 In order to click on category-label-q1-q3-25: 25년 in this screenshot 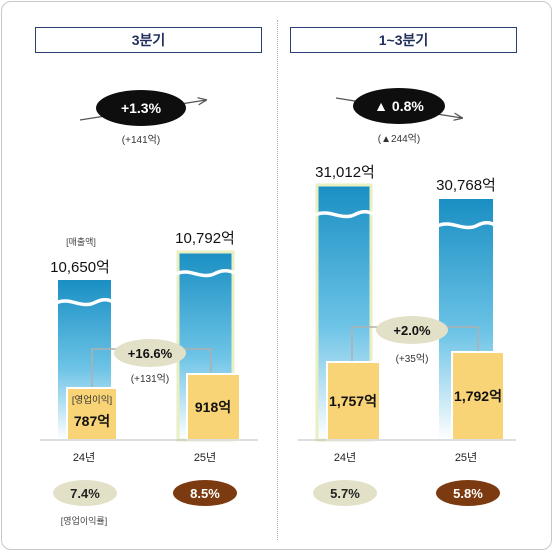, I will do `click(466, 457)`.